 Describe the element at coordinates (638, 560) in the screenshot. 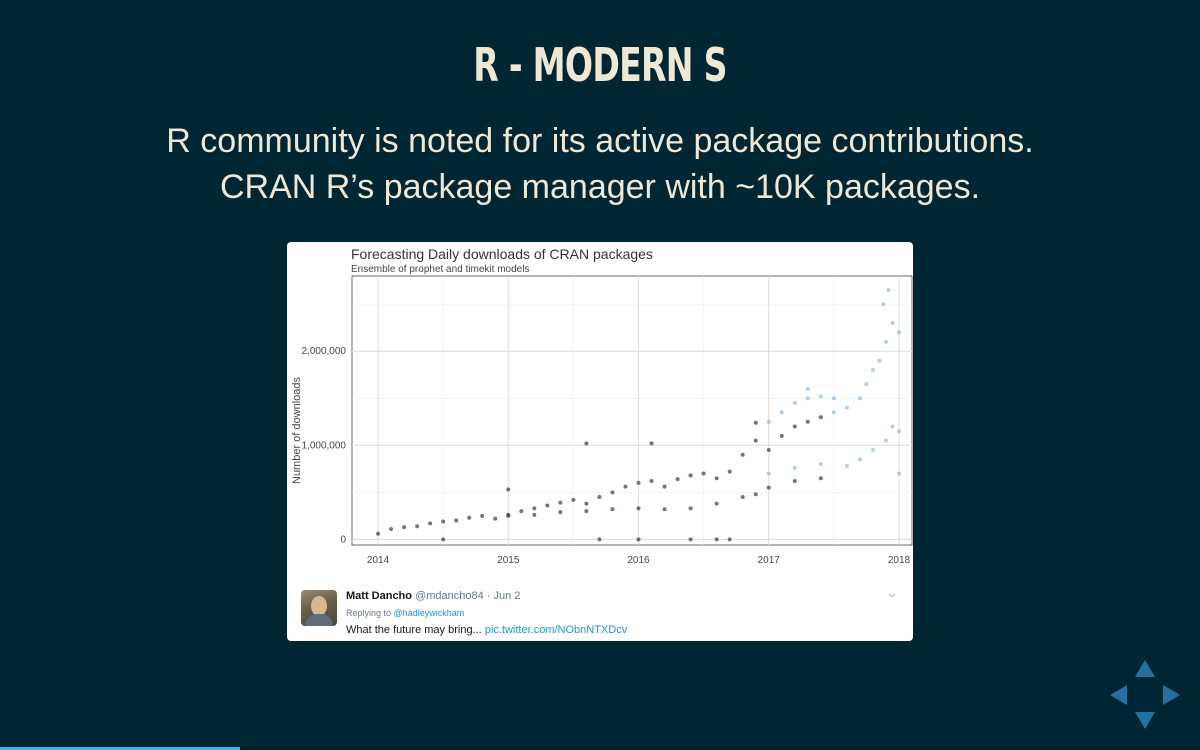

I see `x-tick-label: 2016` at that location.